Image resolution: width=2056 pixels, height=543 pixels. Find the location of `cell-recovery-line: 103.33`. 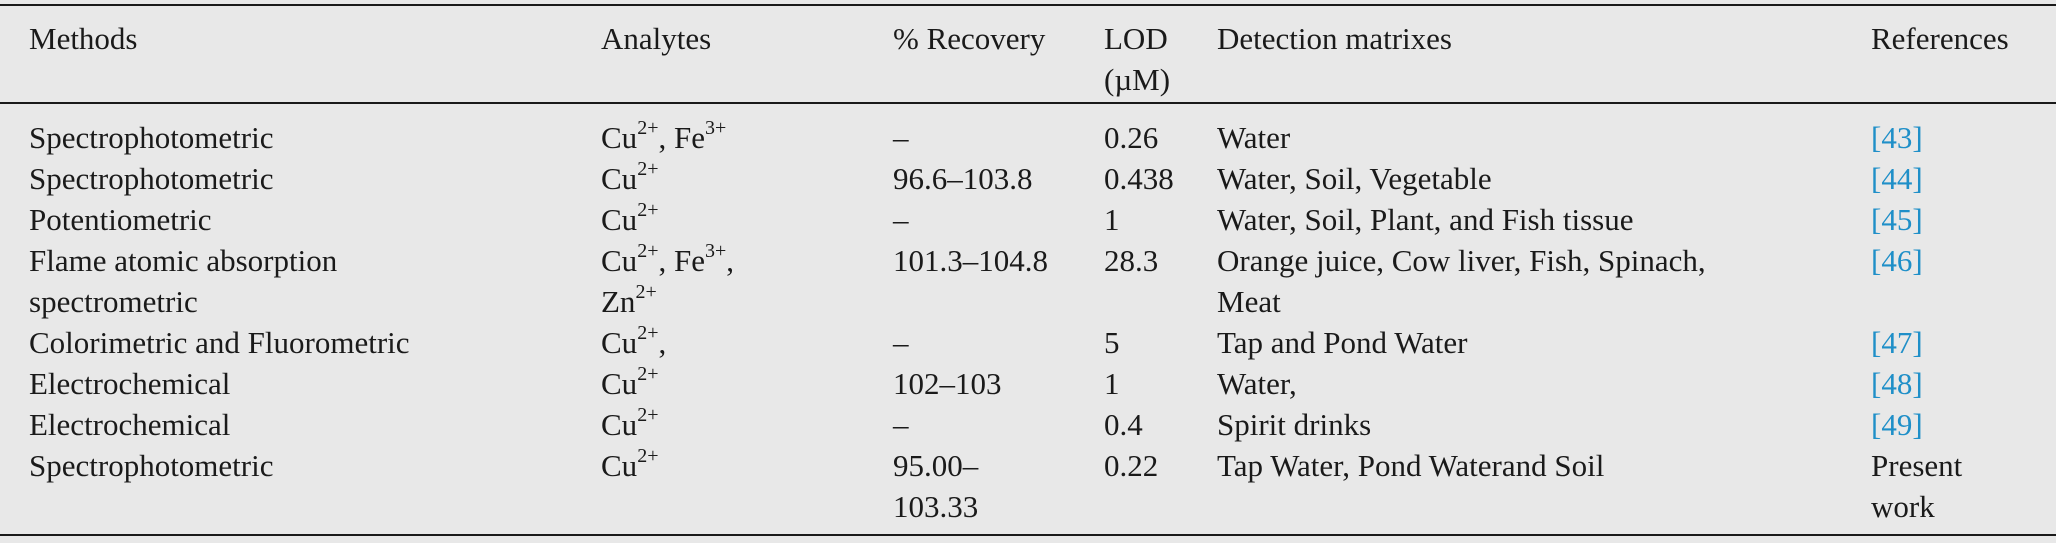

cell-recovery-line: 103.33 is located at coordinates (936, 506).